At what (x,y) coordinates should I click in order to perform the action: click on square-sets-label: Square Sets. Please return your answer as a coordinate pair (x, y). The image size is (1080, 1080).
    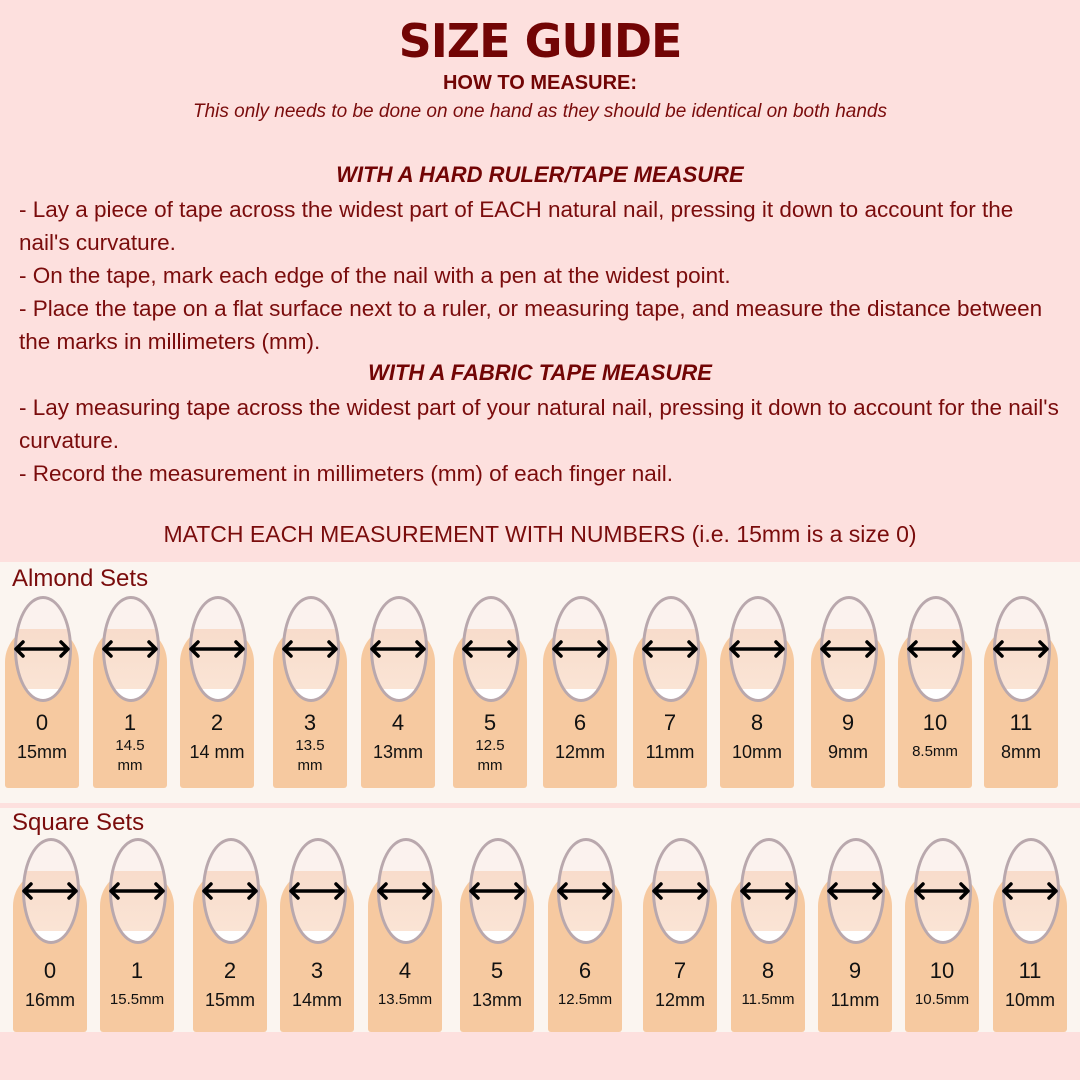
    Looking at the image, I should click on (78, 822).